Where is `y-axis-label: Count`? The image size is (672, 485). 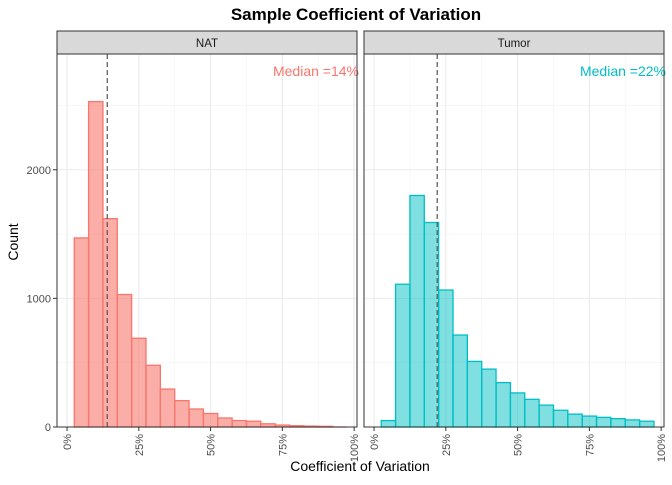 y-axis-label: Count is located at coordinates (13, 241).